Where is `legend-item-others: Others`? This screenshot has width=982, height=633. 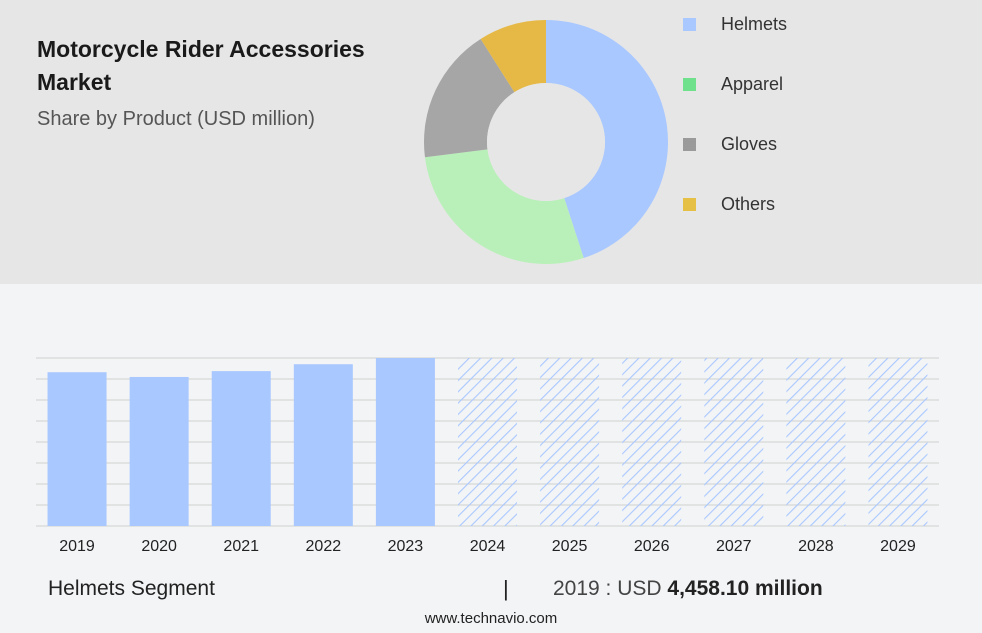 legend-item-others: Others is located at coordinates (729, 204).